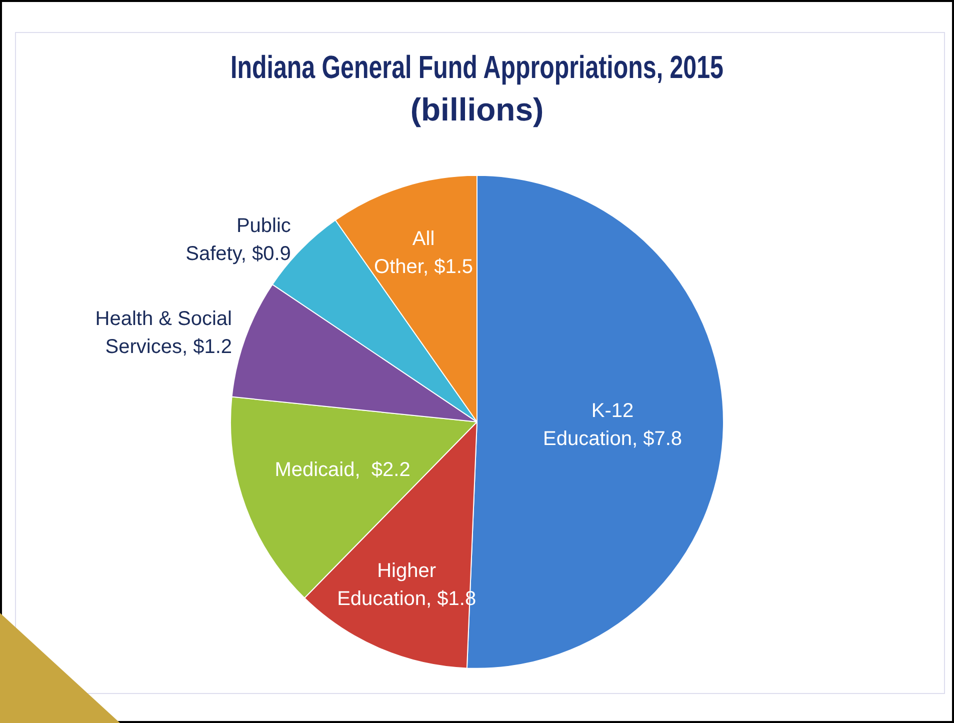 The width and height of the screenshot is (954, 723). I want to click on chart-subtitle: (billions), so click(477, 109).